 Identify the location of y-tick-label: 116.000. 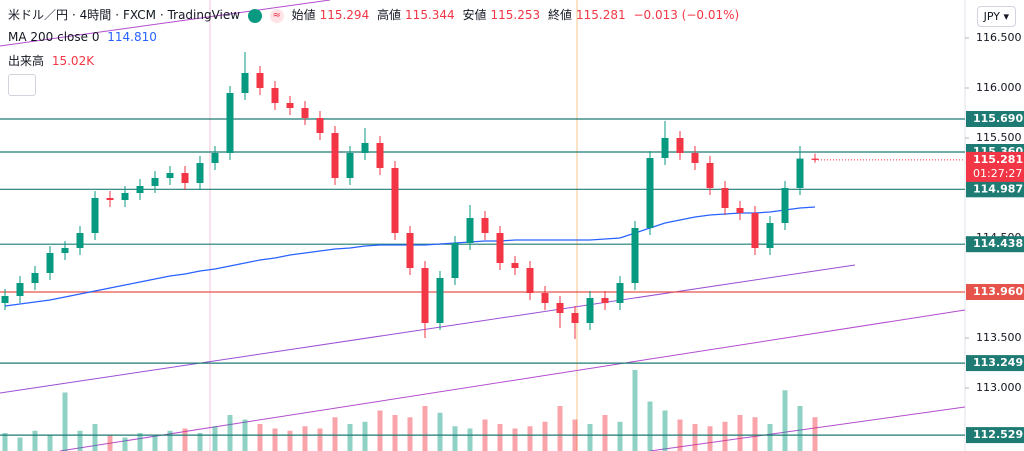
(999, 87).